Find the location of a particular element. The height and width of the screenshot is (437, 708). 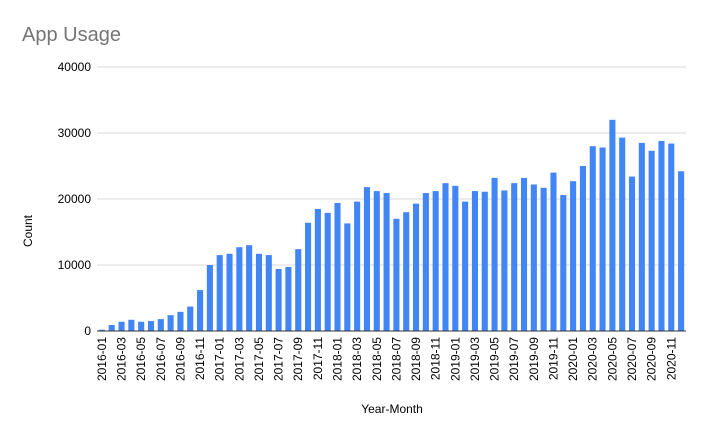

x-tick-label: 2019-03 is located at coordinates (475, 359).